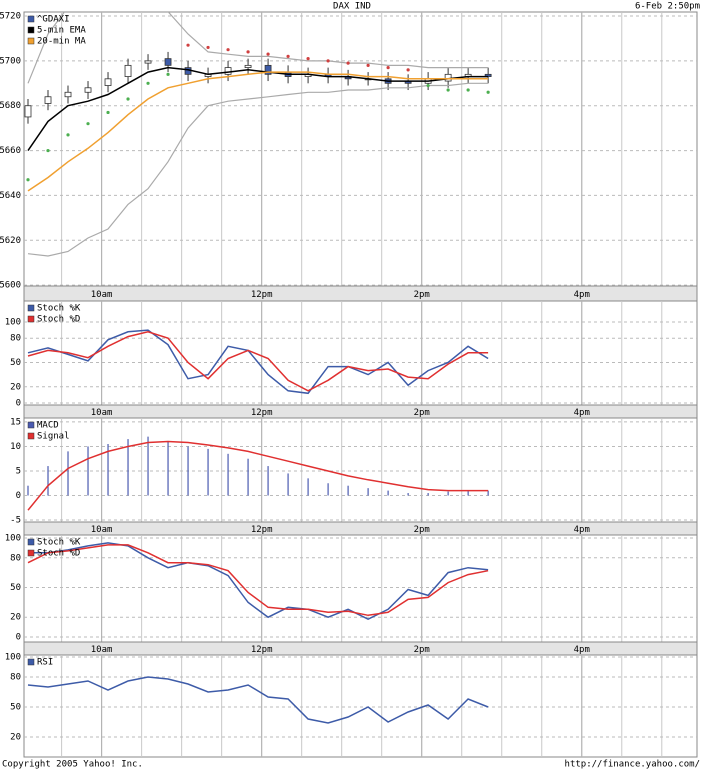 This screenshot has width=705, height=774. Describe the element at coordinates (667, 7) in the screenshot. I see `chart-date: 6-Feb 2:50pm` at that location.